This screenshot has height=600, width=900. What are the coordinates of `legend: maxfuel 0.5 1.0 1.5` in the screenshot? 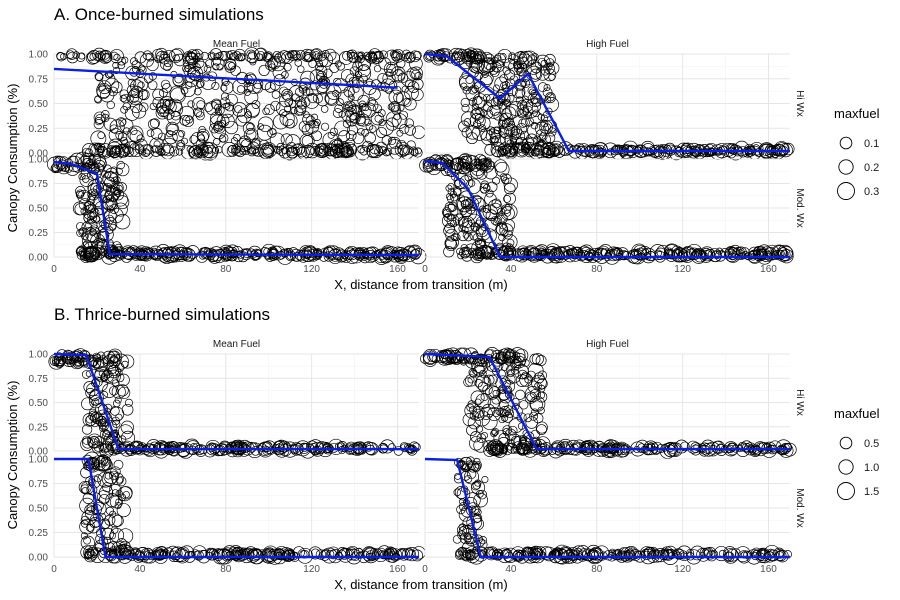 It's located at (857, 453).